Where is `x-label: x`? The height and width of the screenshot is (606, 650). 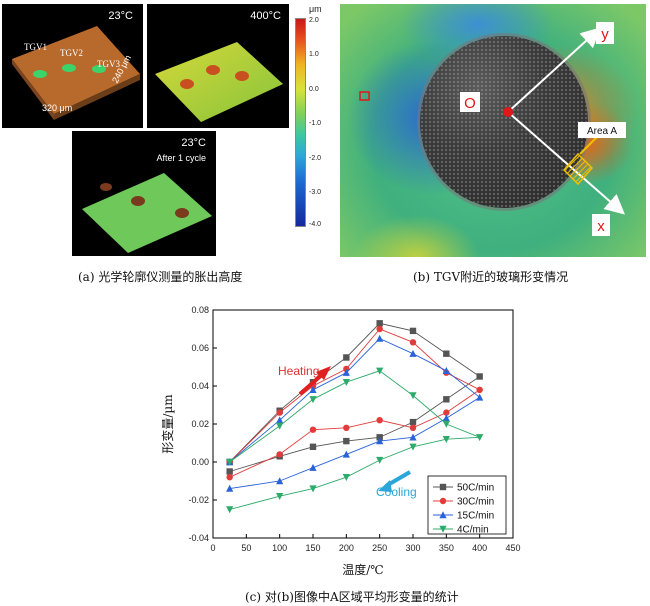 x-label: x is located at coordinates (601, 226).